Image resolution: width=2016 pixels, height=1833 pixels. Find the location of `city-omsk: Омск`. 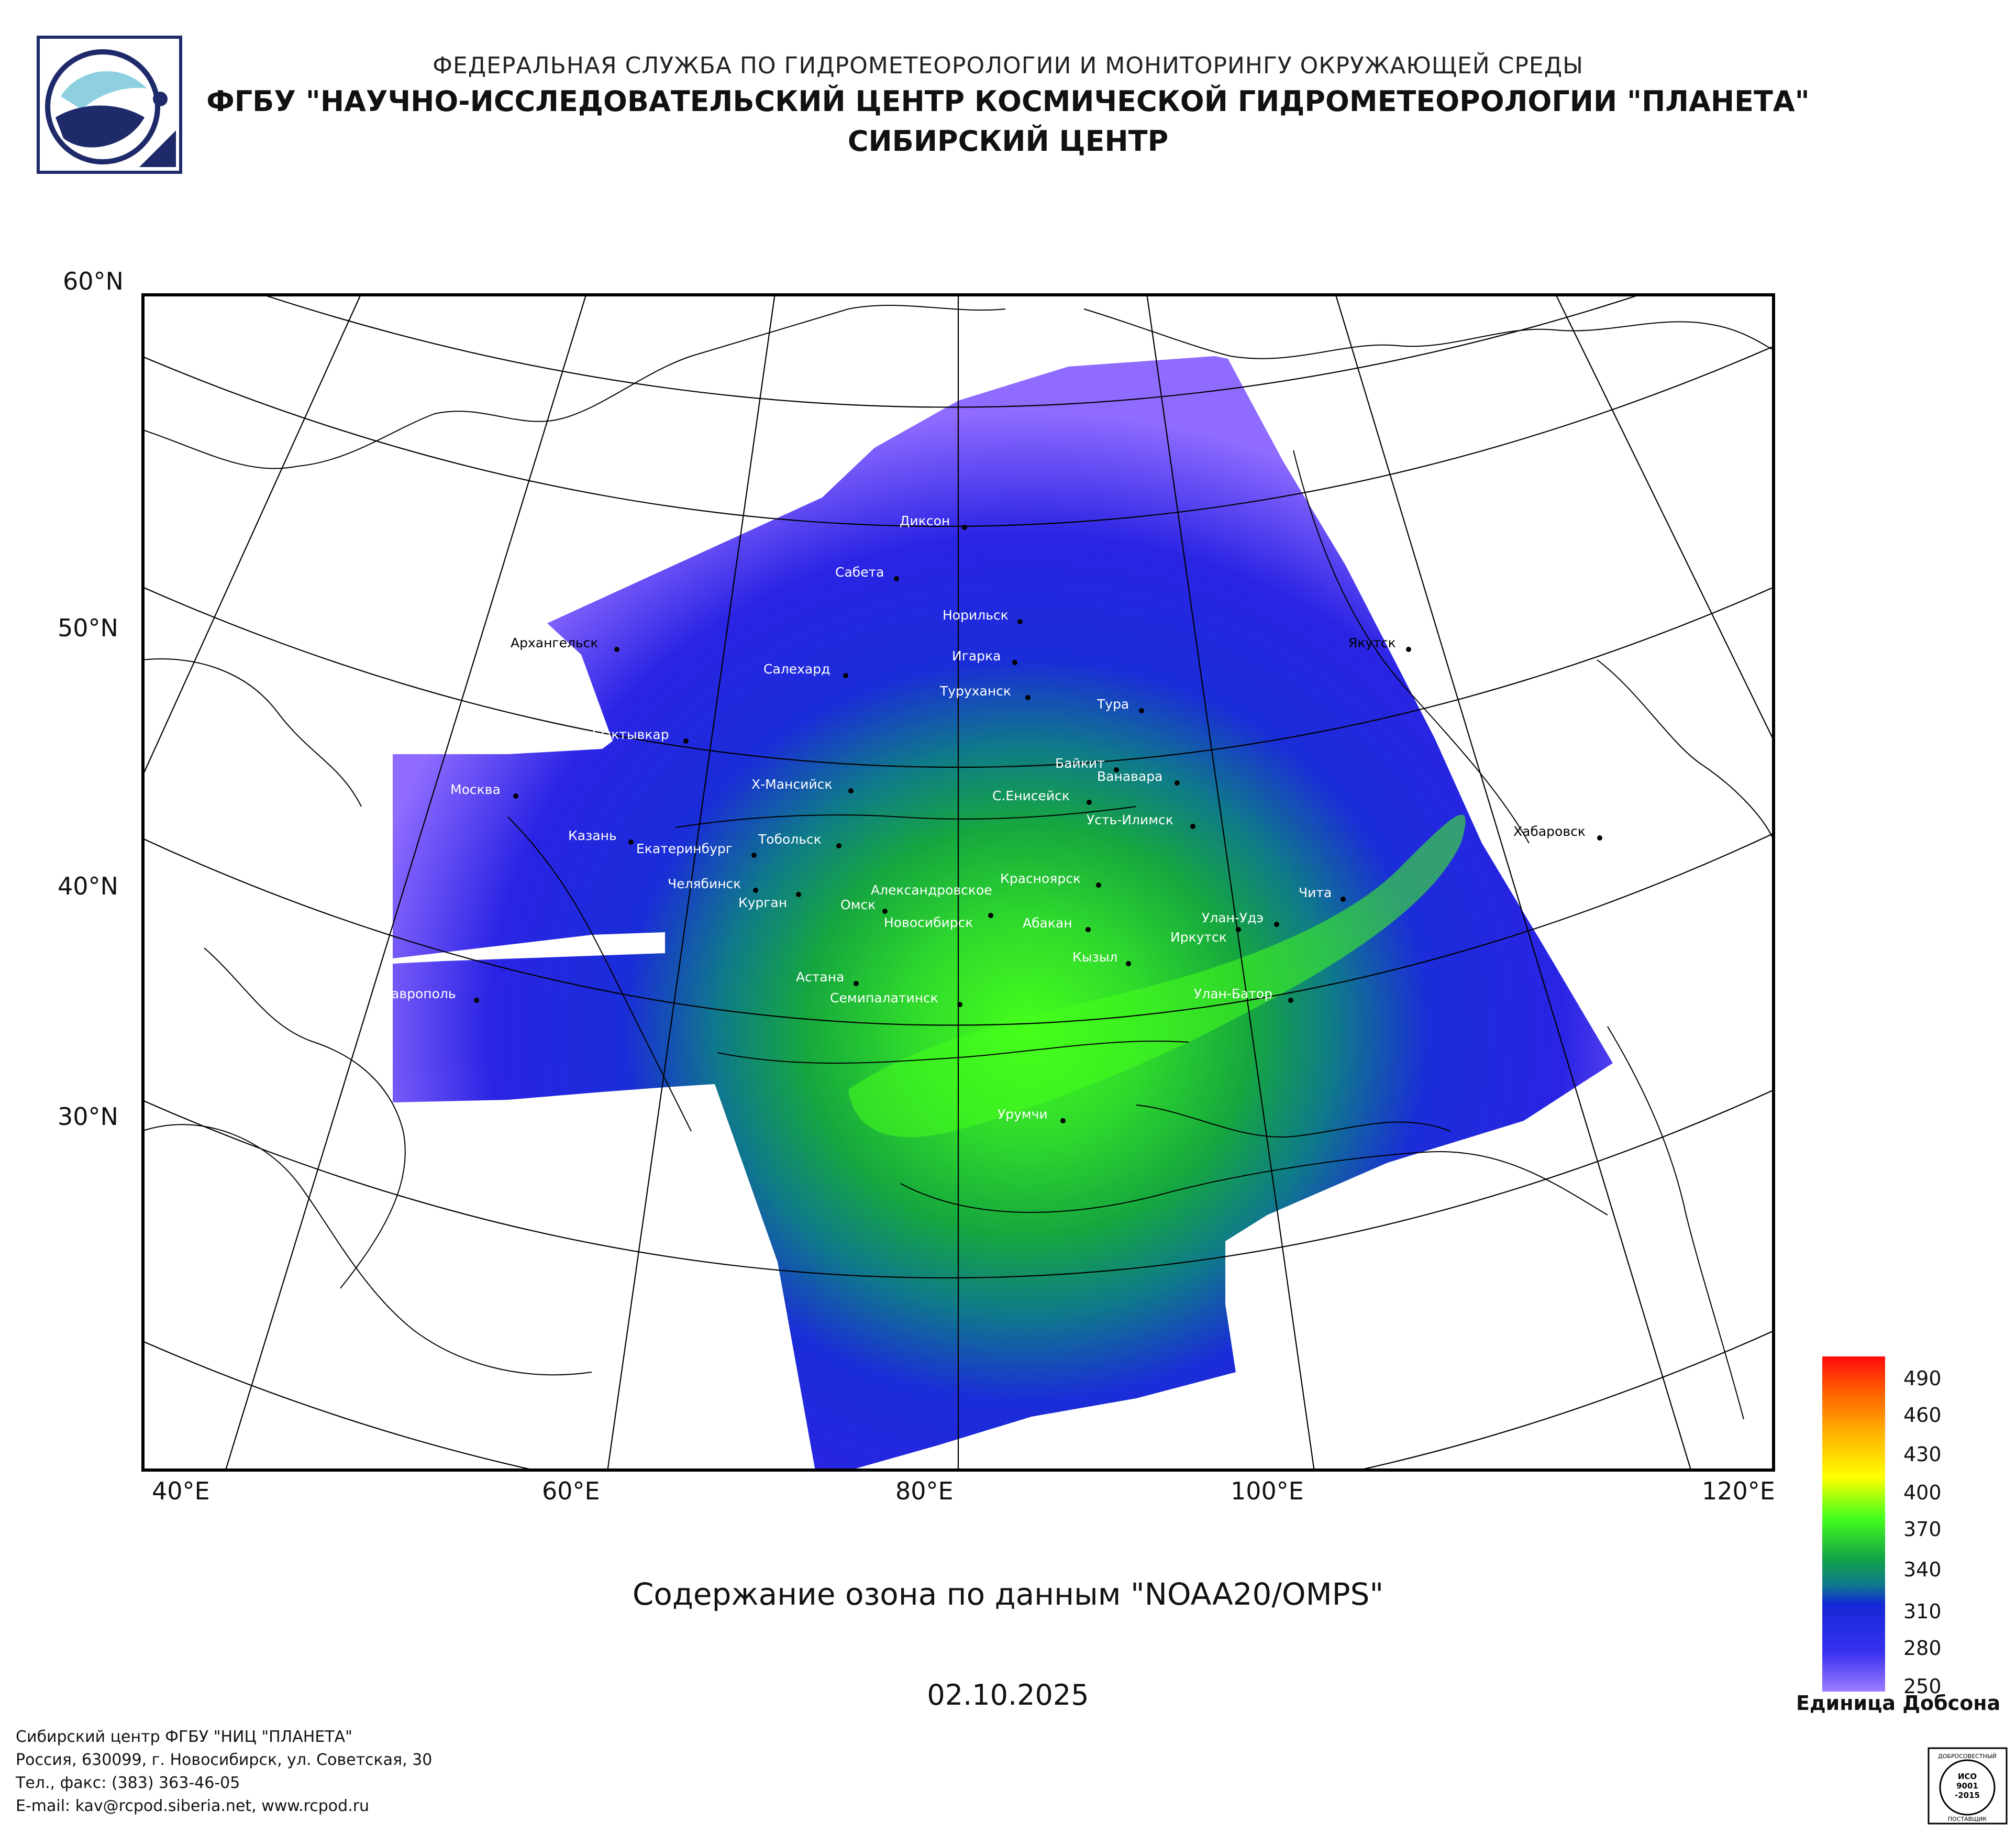

city-omsk: Омск is located at coordinates (864, 905).